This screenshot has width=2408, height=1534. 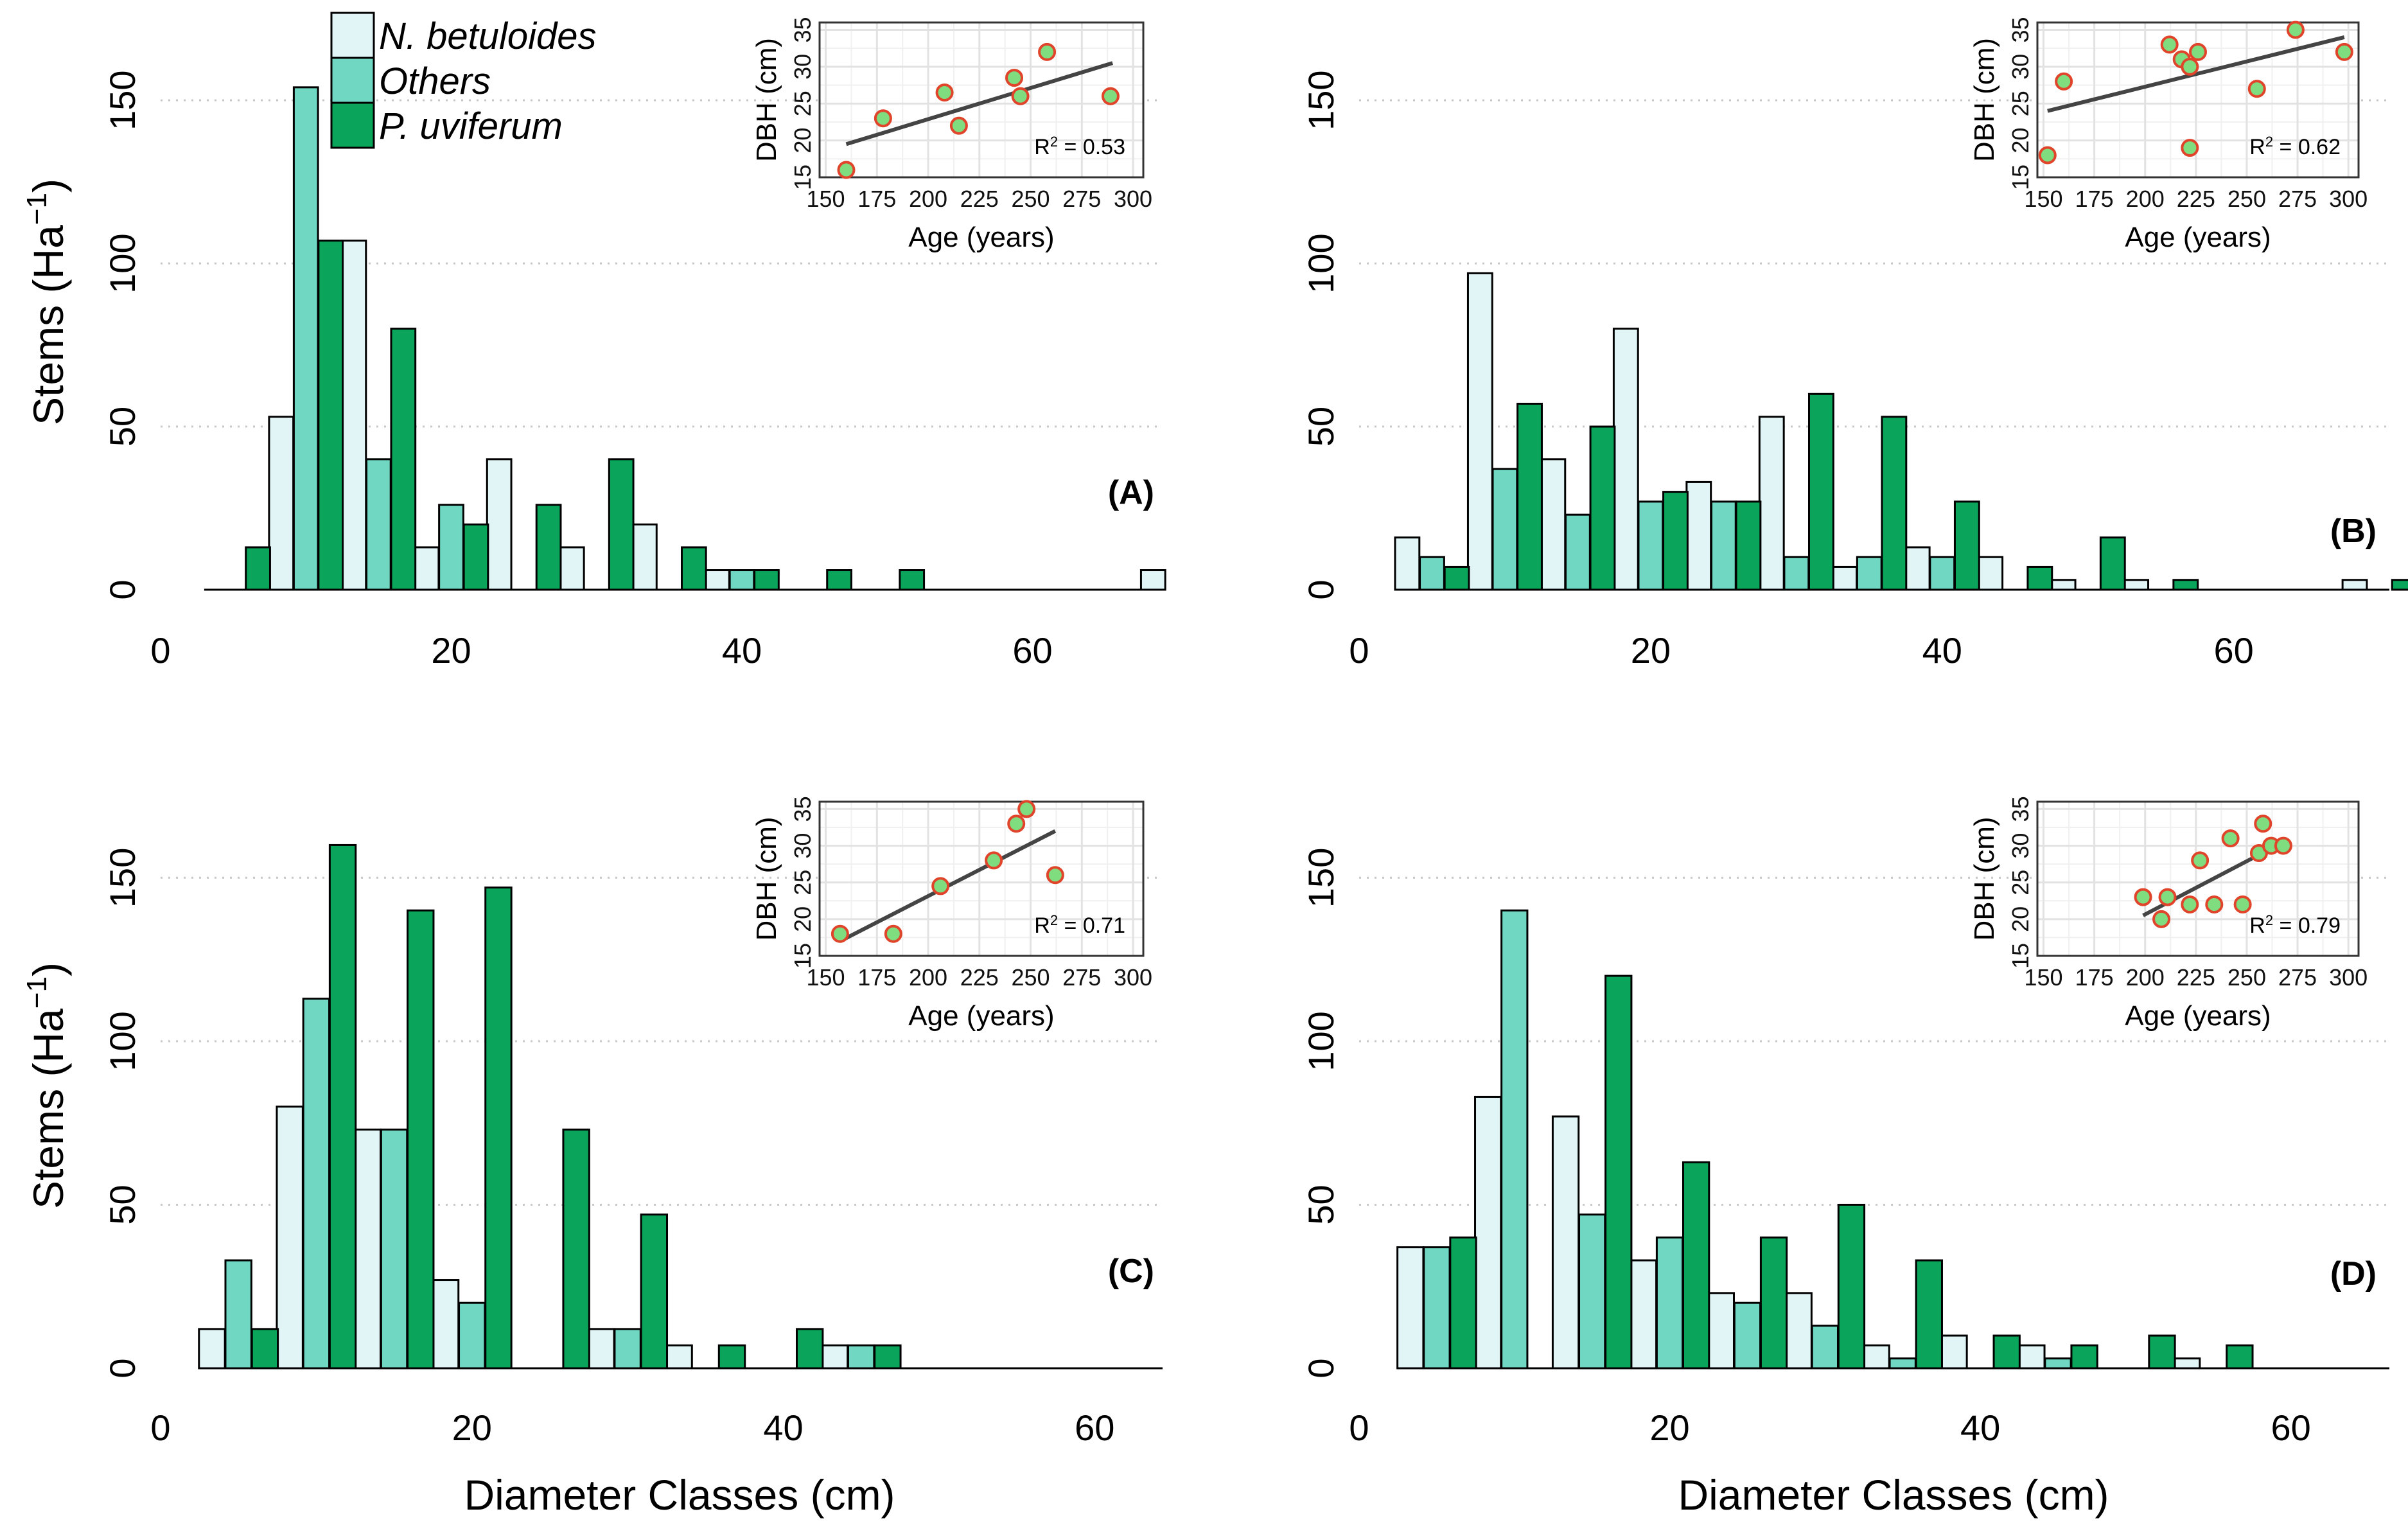 What do you see at coordinates (783, 1427) in the screenshot?
I see `x-tick-label: 40` at bounding box center [783, 1427].